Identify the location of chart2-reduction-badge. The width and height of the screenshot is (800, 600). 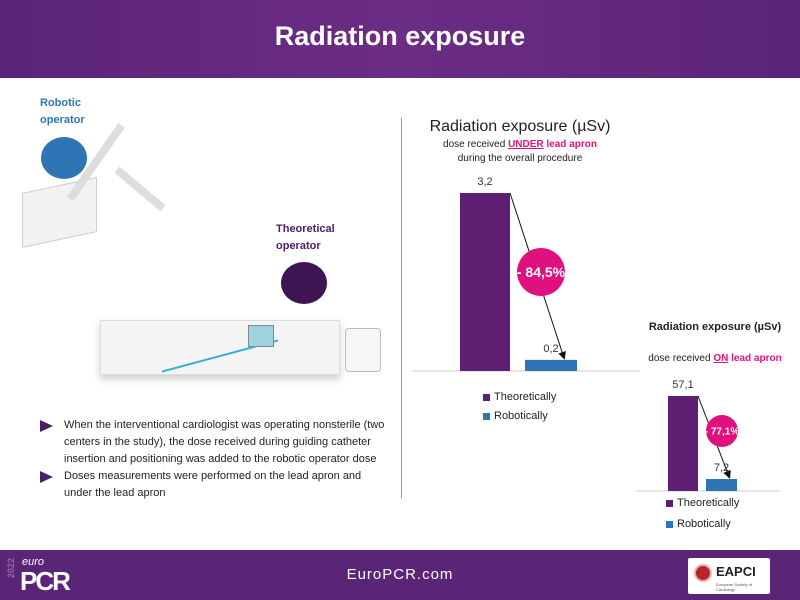
(722, 431).